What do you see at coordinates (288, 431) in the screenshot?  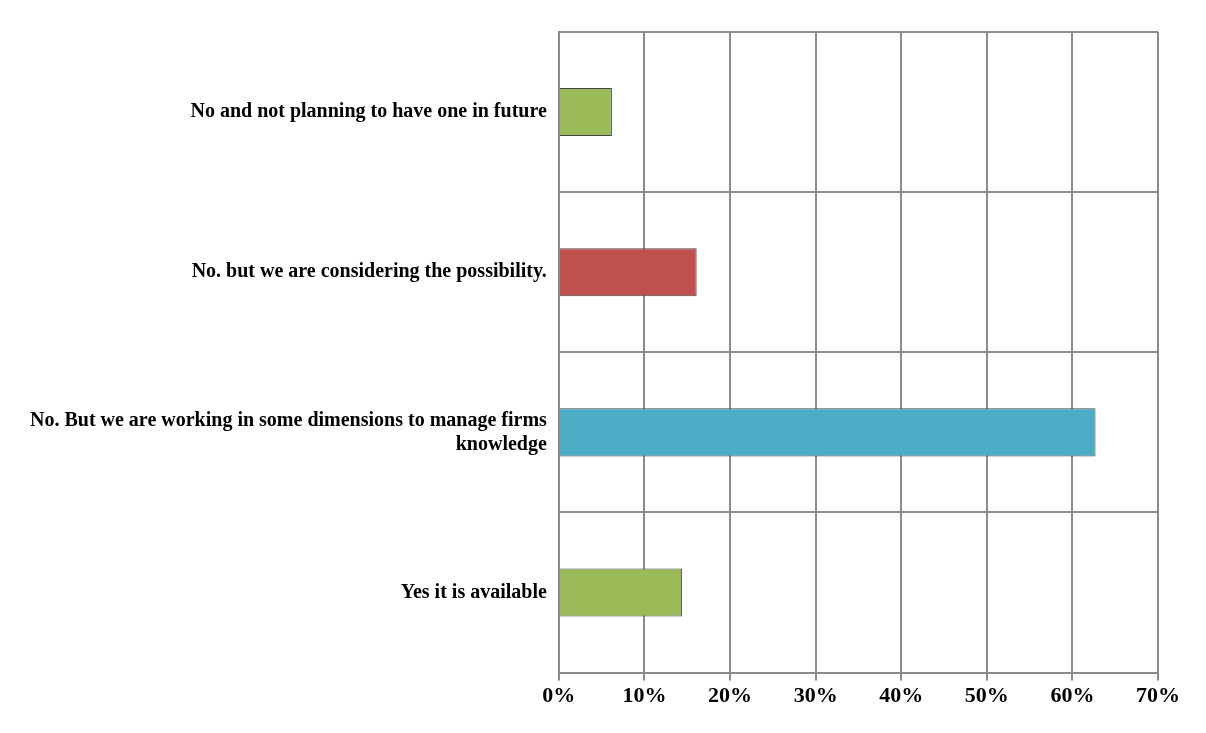 I see `y-tick-label: No. But we are working in some dimensions to manage firms knowledge` at bounding box center [288, 431].